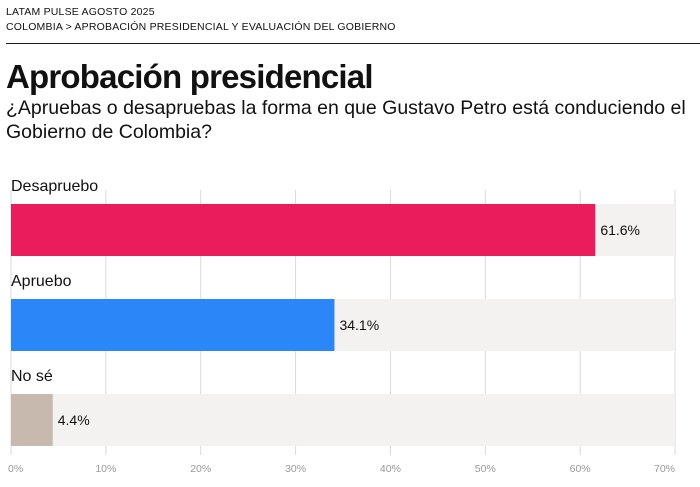 The image size is (700, 487). I want to click on x-tick-label: 20%, so click(200, 469).